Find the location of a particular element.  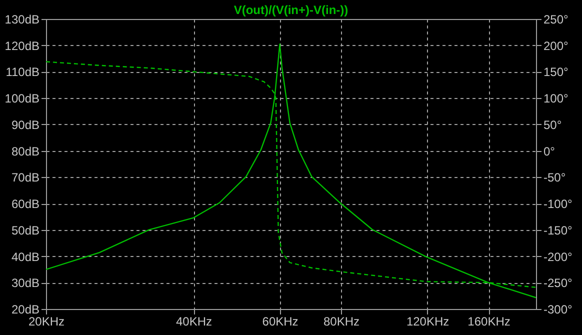

x-tick-label: 40KHz is located at coordinates (194, 321).